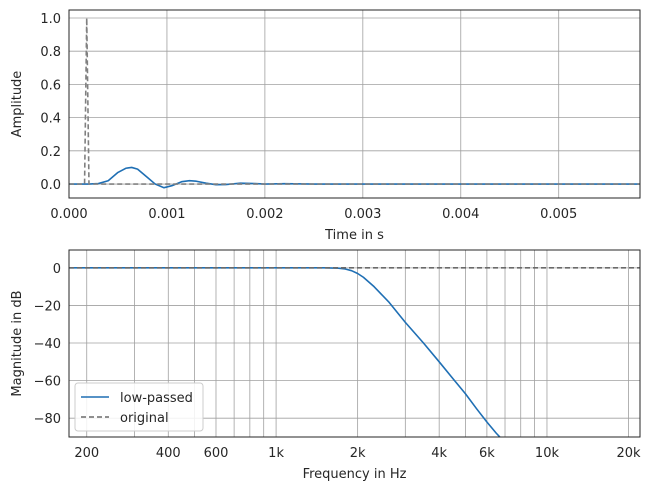  I want to click on x-tick-label: 0.005, so click(558, 214).